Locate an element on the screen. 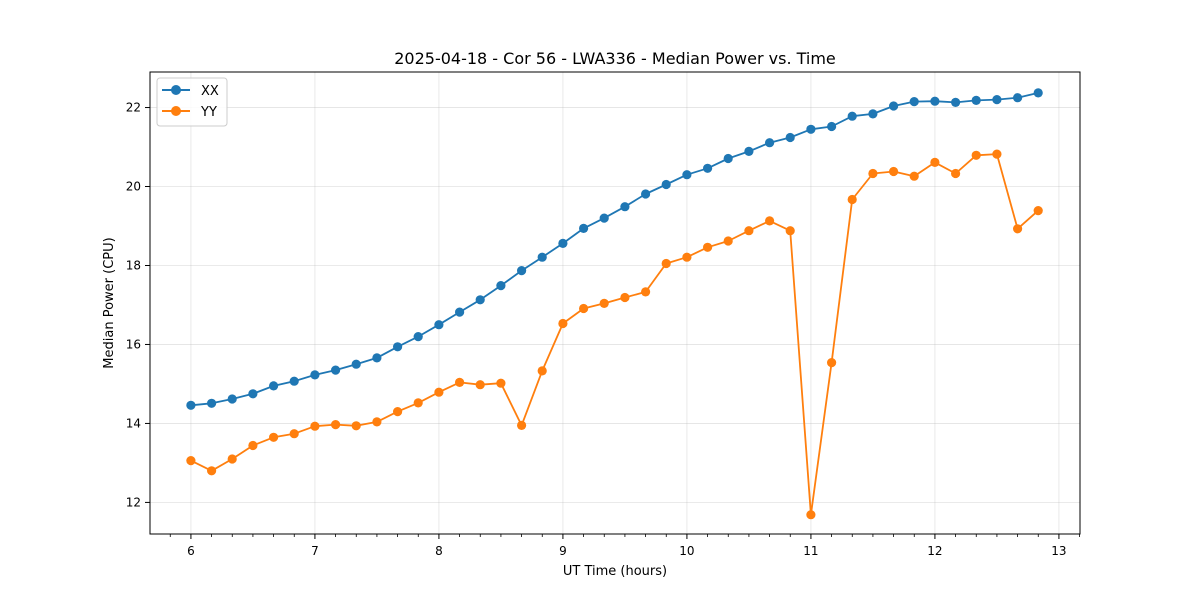 The image size is (1200, 604). y-tick-label: 16 is located at coordinates (133, 344).